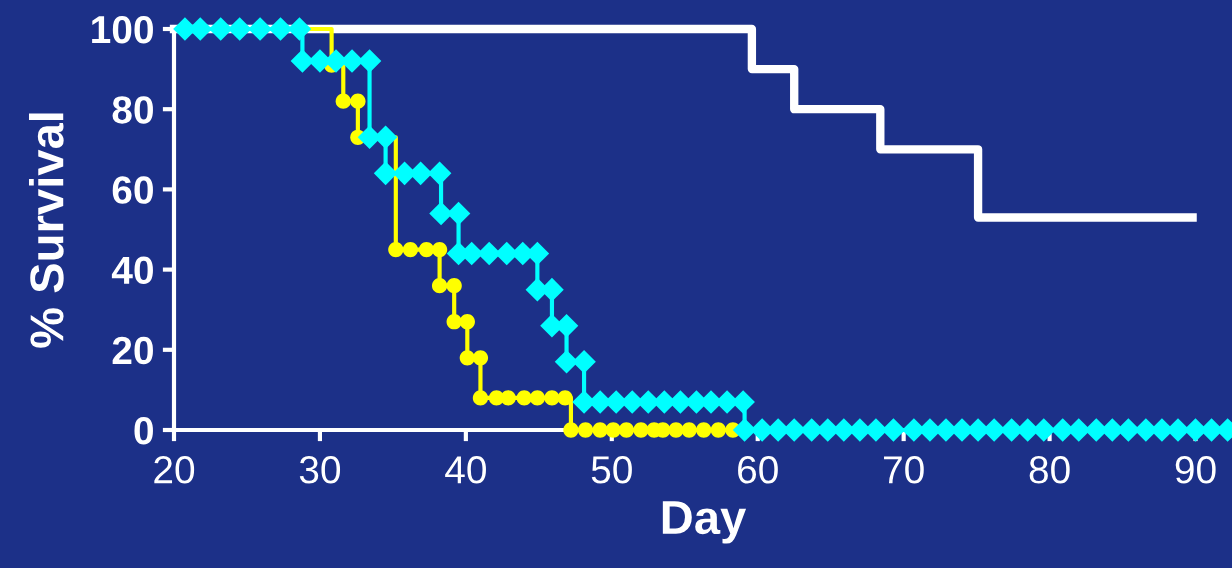 The image size is (1232, 568). I want to click on y-tick-label: 100, so click(122, 29).